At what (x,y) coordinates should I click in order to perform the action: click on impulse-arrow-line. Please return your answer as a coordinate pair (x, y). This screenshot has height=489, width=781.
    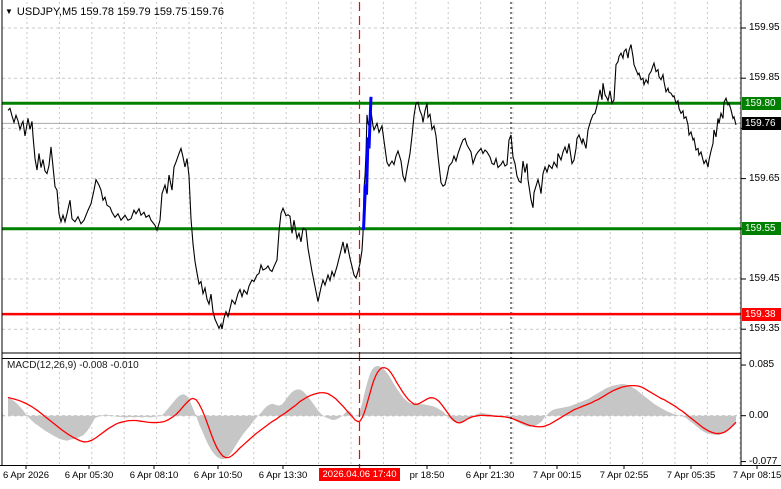
    Looking at the image, I should click on (367, 163).